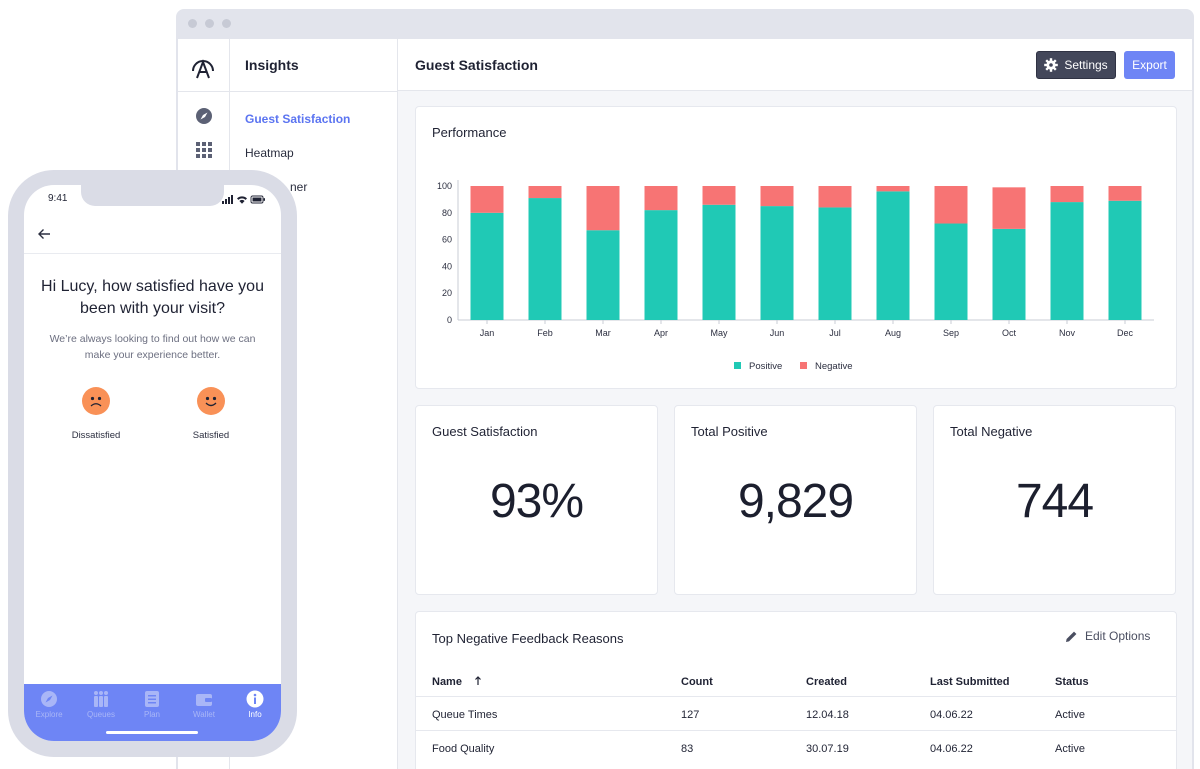 This screenshot has width=1200, height=769. What do you see at coordinates (269, 153) in the screenshot?
I see `sidebar-item-heatmap: Heatmap` at bounding box center [269, 153].